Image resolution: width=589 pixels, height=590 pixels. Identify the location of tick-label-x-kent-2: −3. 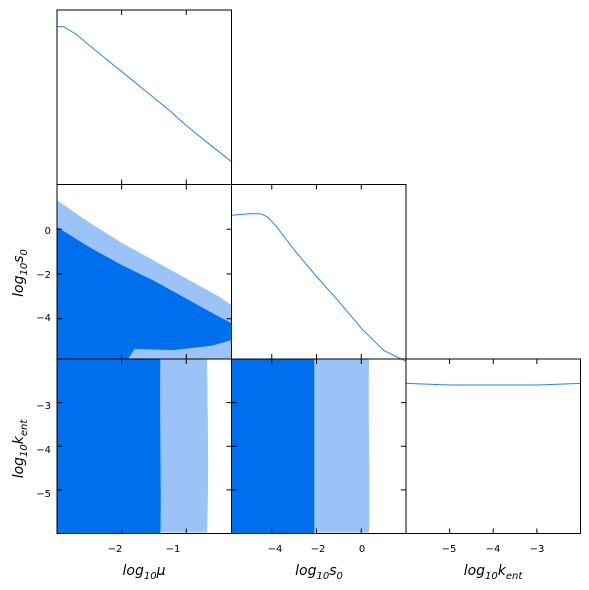
(537, 549).